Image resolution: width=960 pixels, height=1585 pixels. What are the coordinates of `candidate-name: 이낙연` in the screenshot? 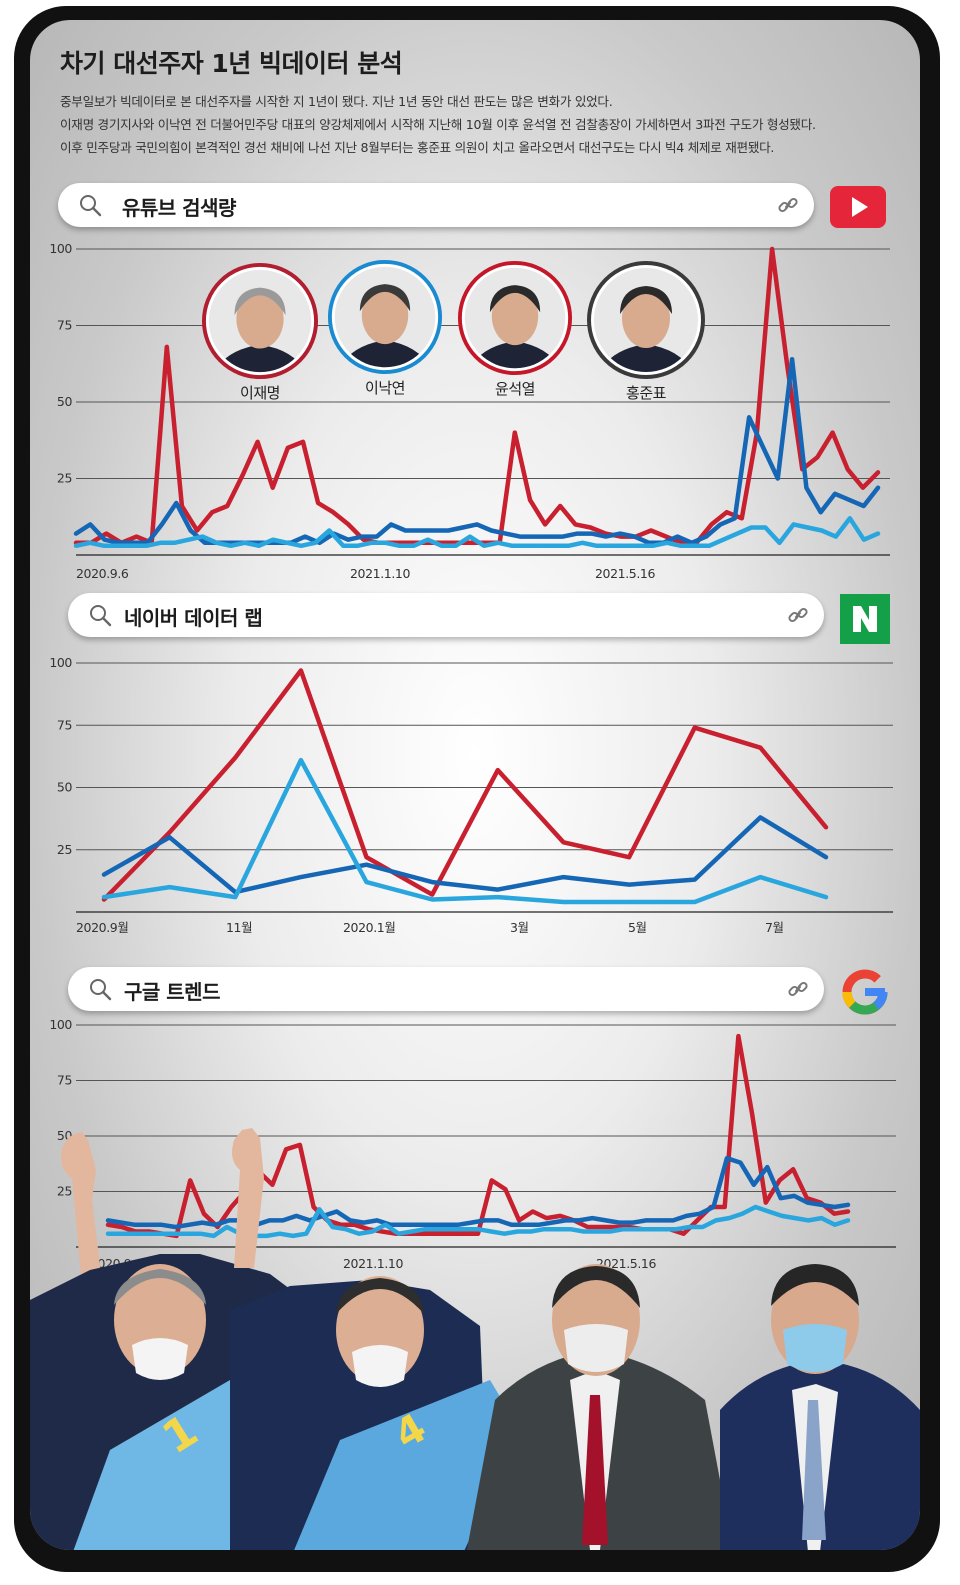 It's located at (385, 388).